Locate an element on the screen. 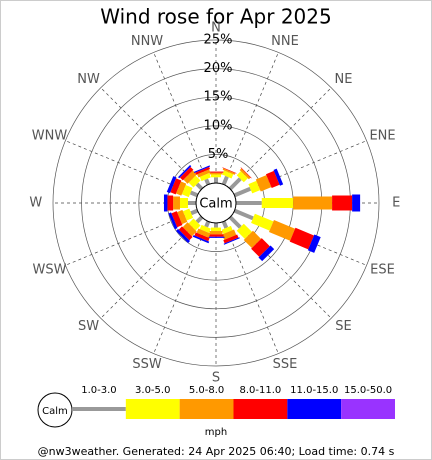  direction-label: W is located at coordinates (35, 203).